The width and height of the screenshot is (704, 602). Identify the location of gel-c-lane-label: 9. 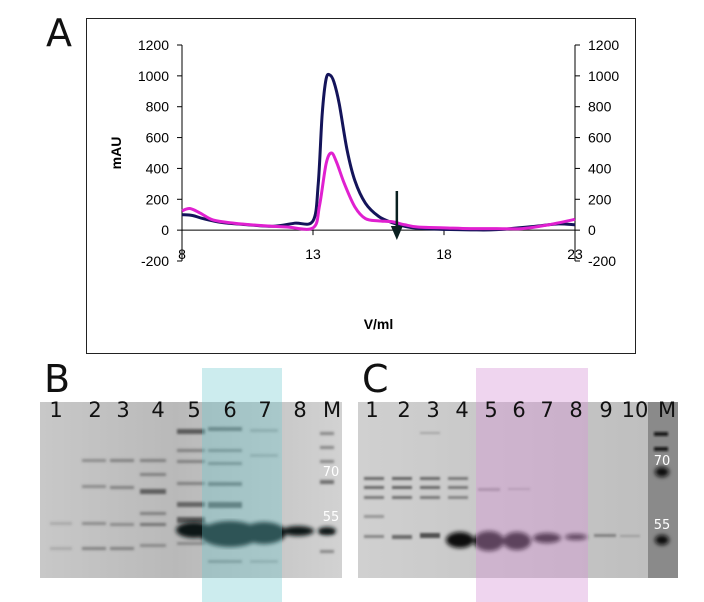
(606, 410).